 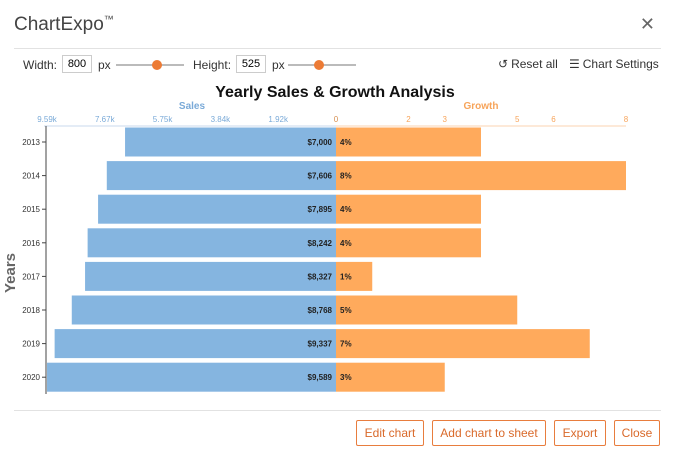 What do you see at coordinates (108, 20) in the screenshot?
I see `logo-tm: ™` at bounding box center [108, 20].